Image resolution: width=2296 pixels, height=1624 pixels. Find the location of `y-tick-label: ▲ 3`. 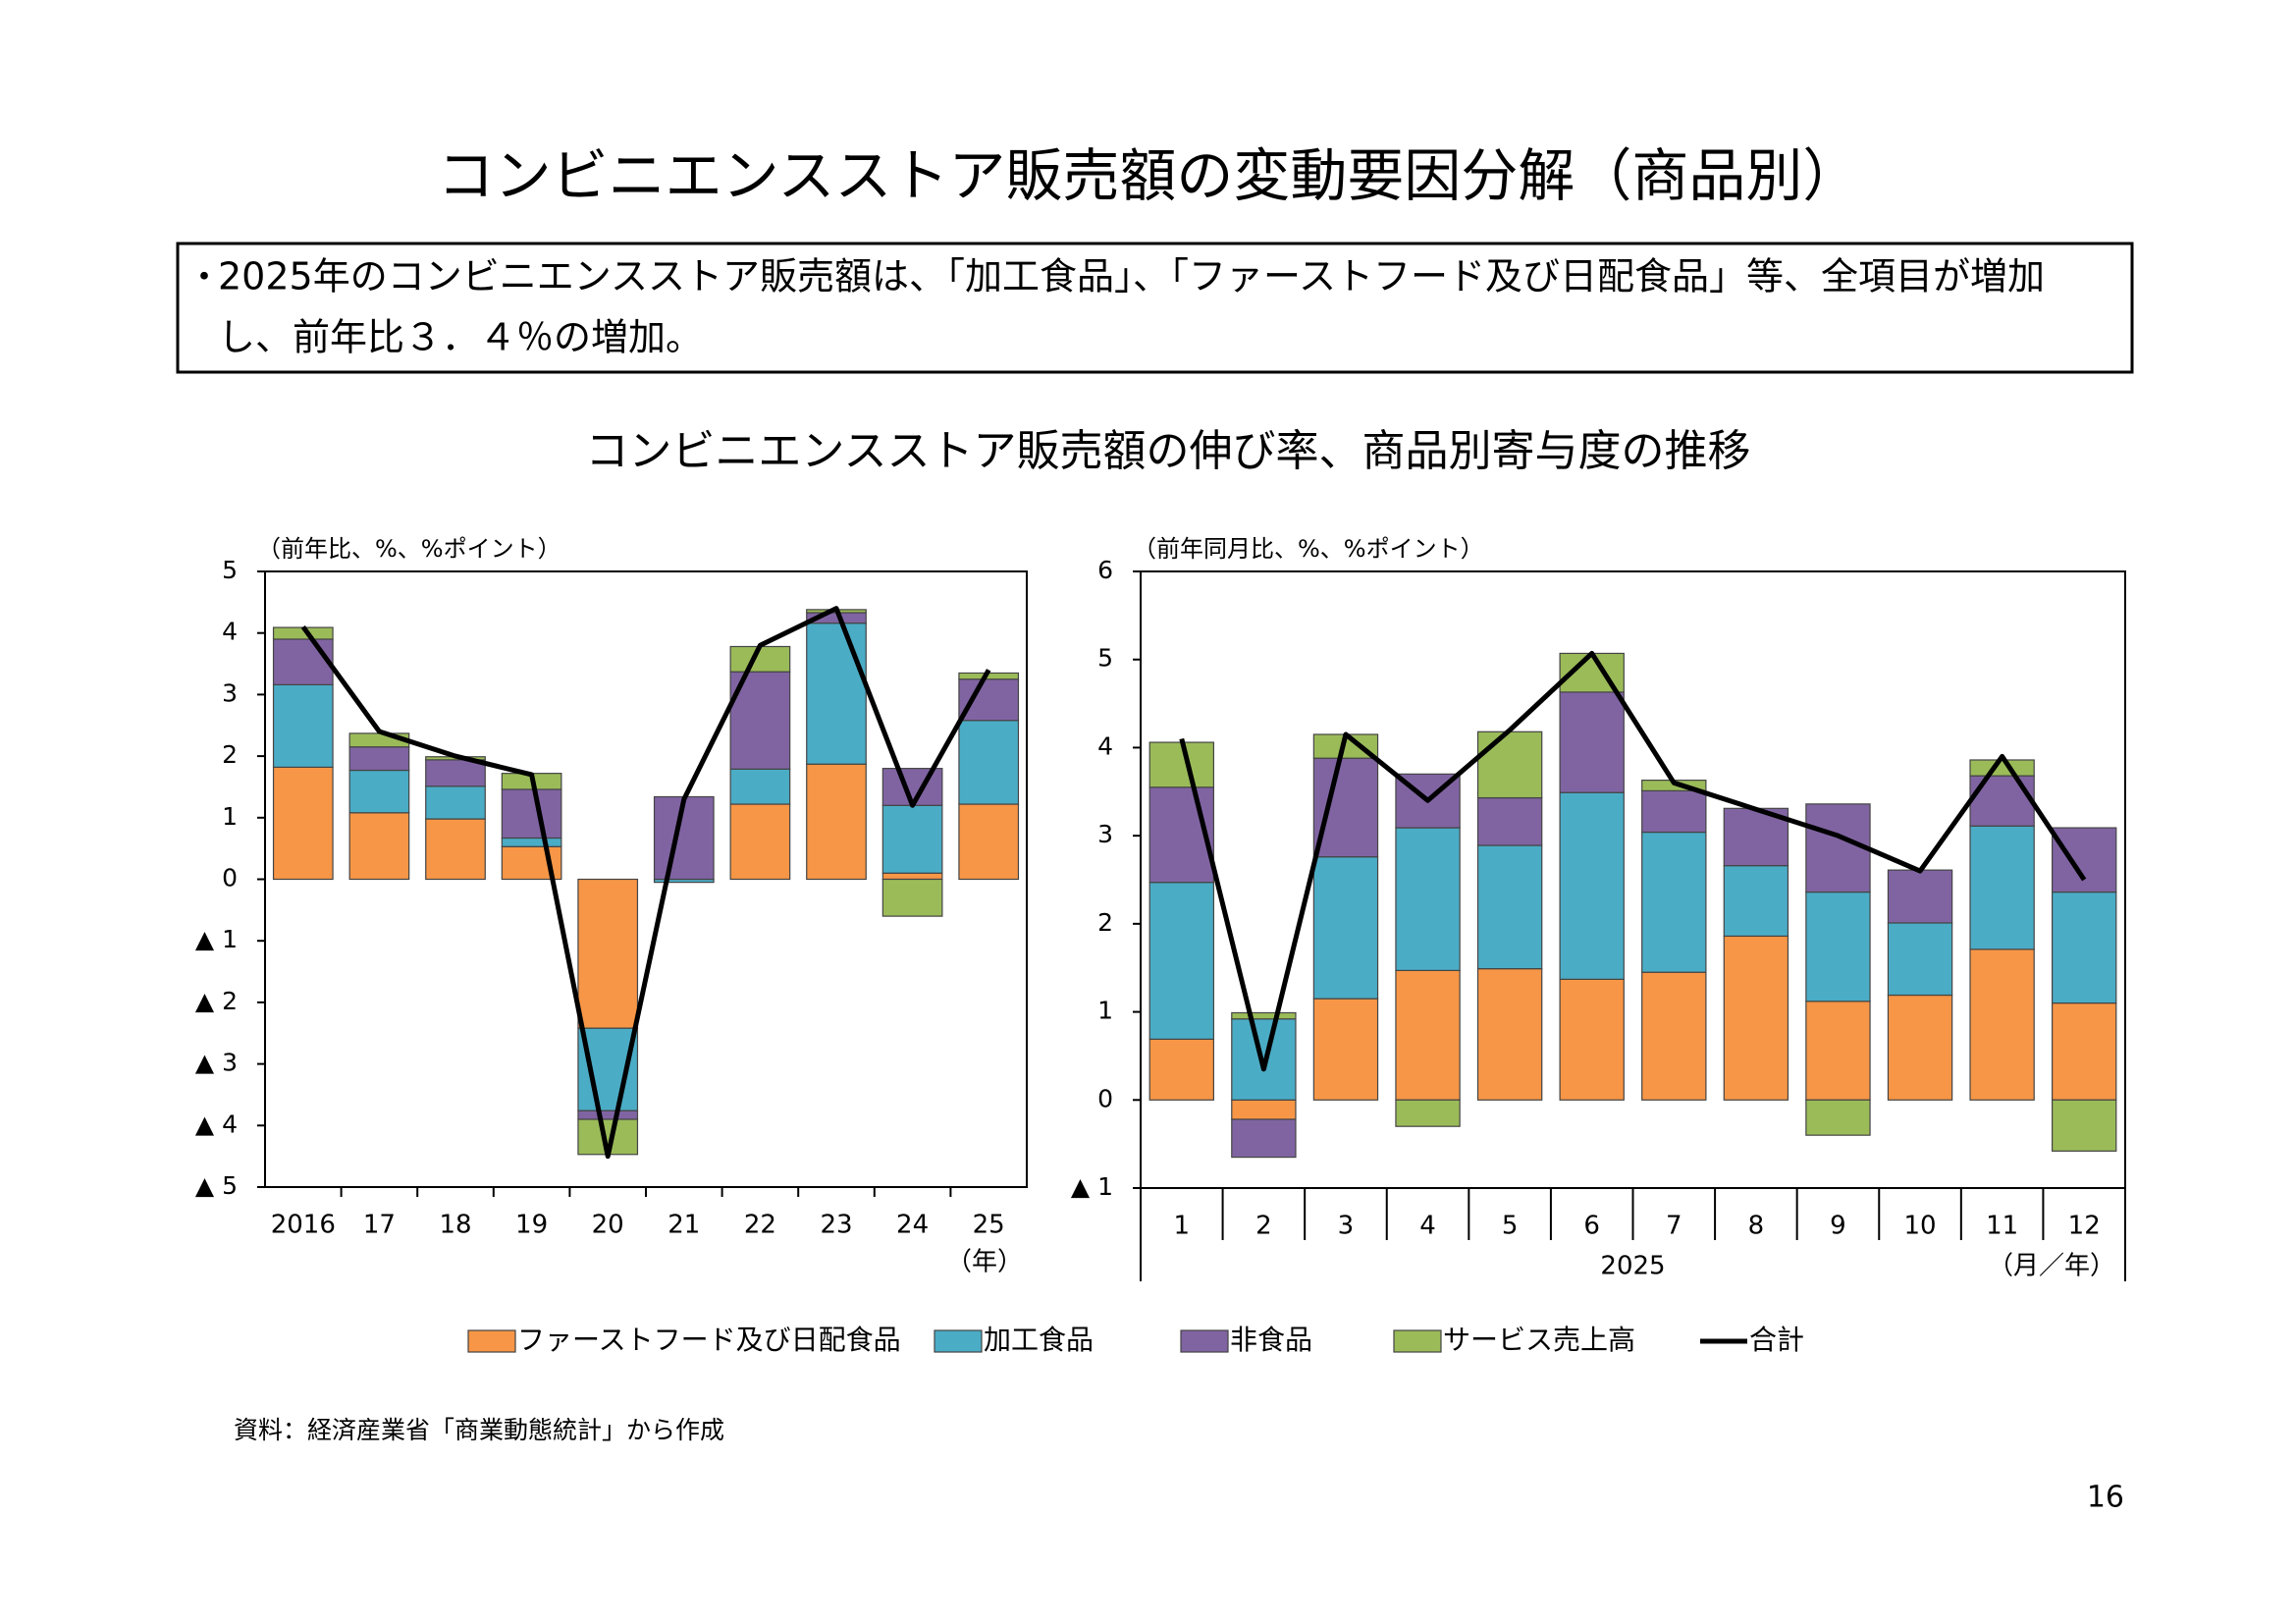

y-tick-label: ▲ 3 is located at coordinates (217, 1063).